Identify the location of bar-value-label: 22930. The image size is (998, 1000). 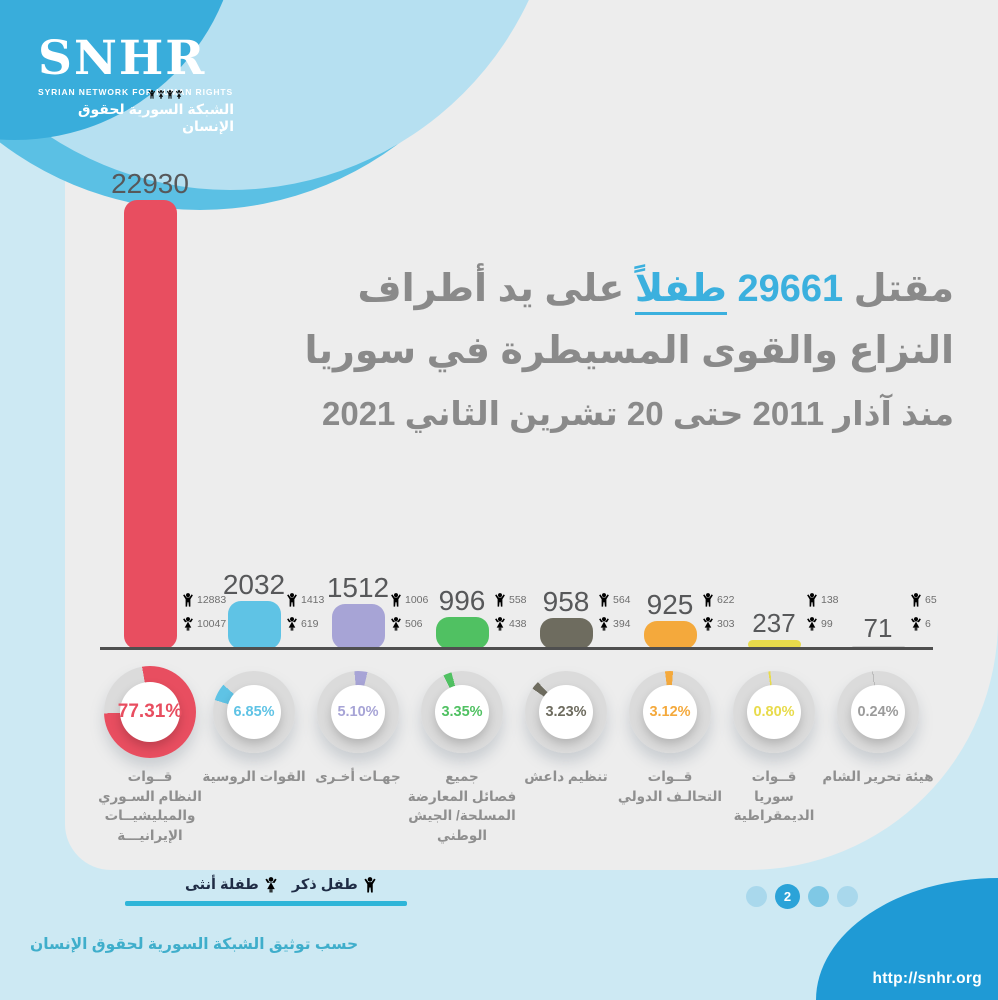
(150, 183).